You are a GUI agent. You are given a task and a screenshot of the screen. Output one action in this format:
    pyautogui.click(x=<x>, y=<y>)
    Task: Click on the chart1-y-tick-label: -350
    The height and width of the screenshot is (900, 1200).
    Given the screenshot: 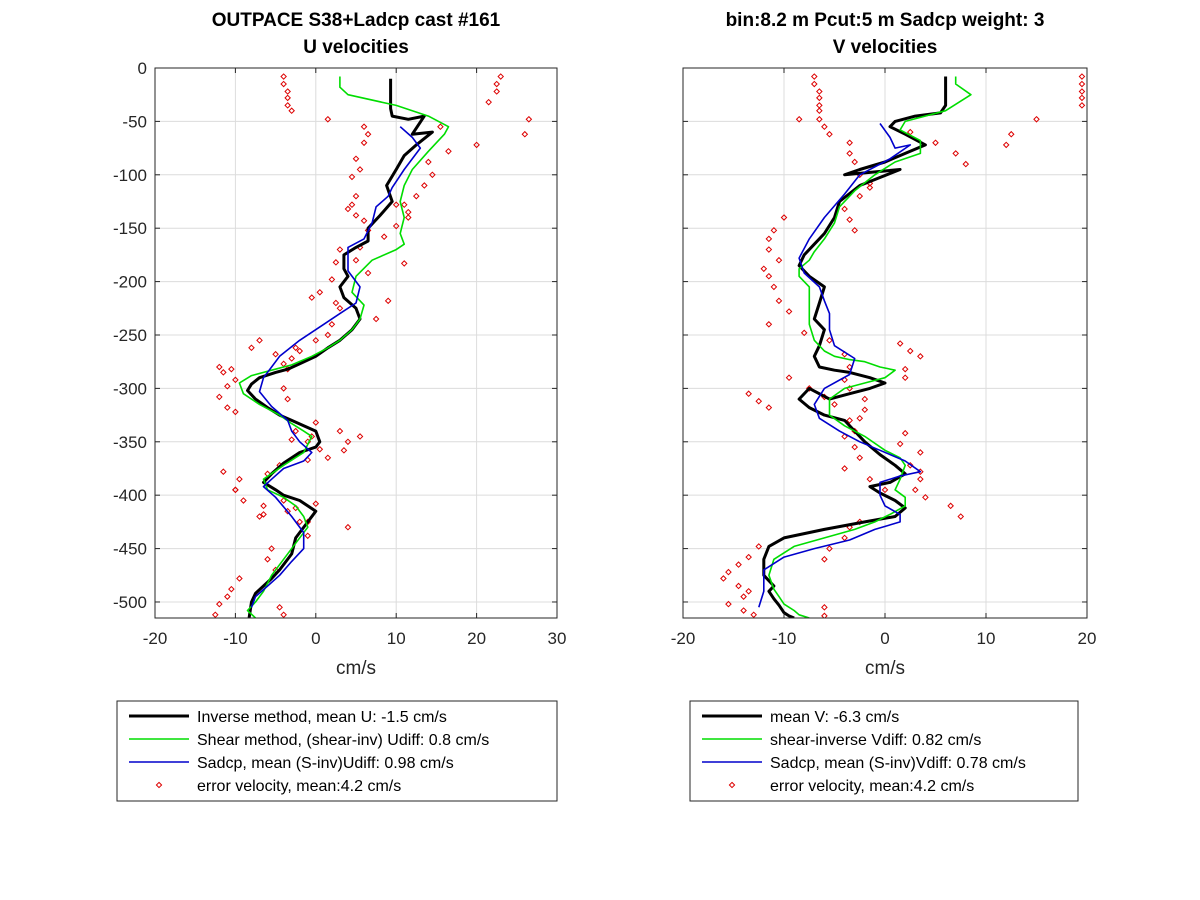 What is the action you would take?
    pyautogui.click(x=130, y=442)
    